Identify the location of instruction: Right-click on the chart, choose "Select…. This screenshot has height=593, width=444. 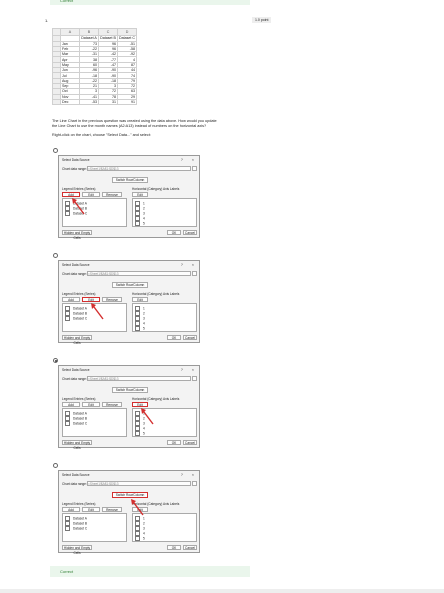
(101, 135).